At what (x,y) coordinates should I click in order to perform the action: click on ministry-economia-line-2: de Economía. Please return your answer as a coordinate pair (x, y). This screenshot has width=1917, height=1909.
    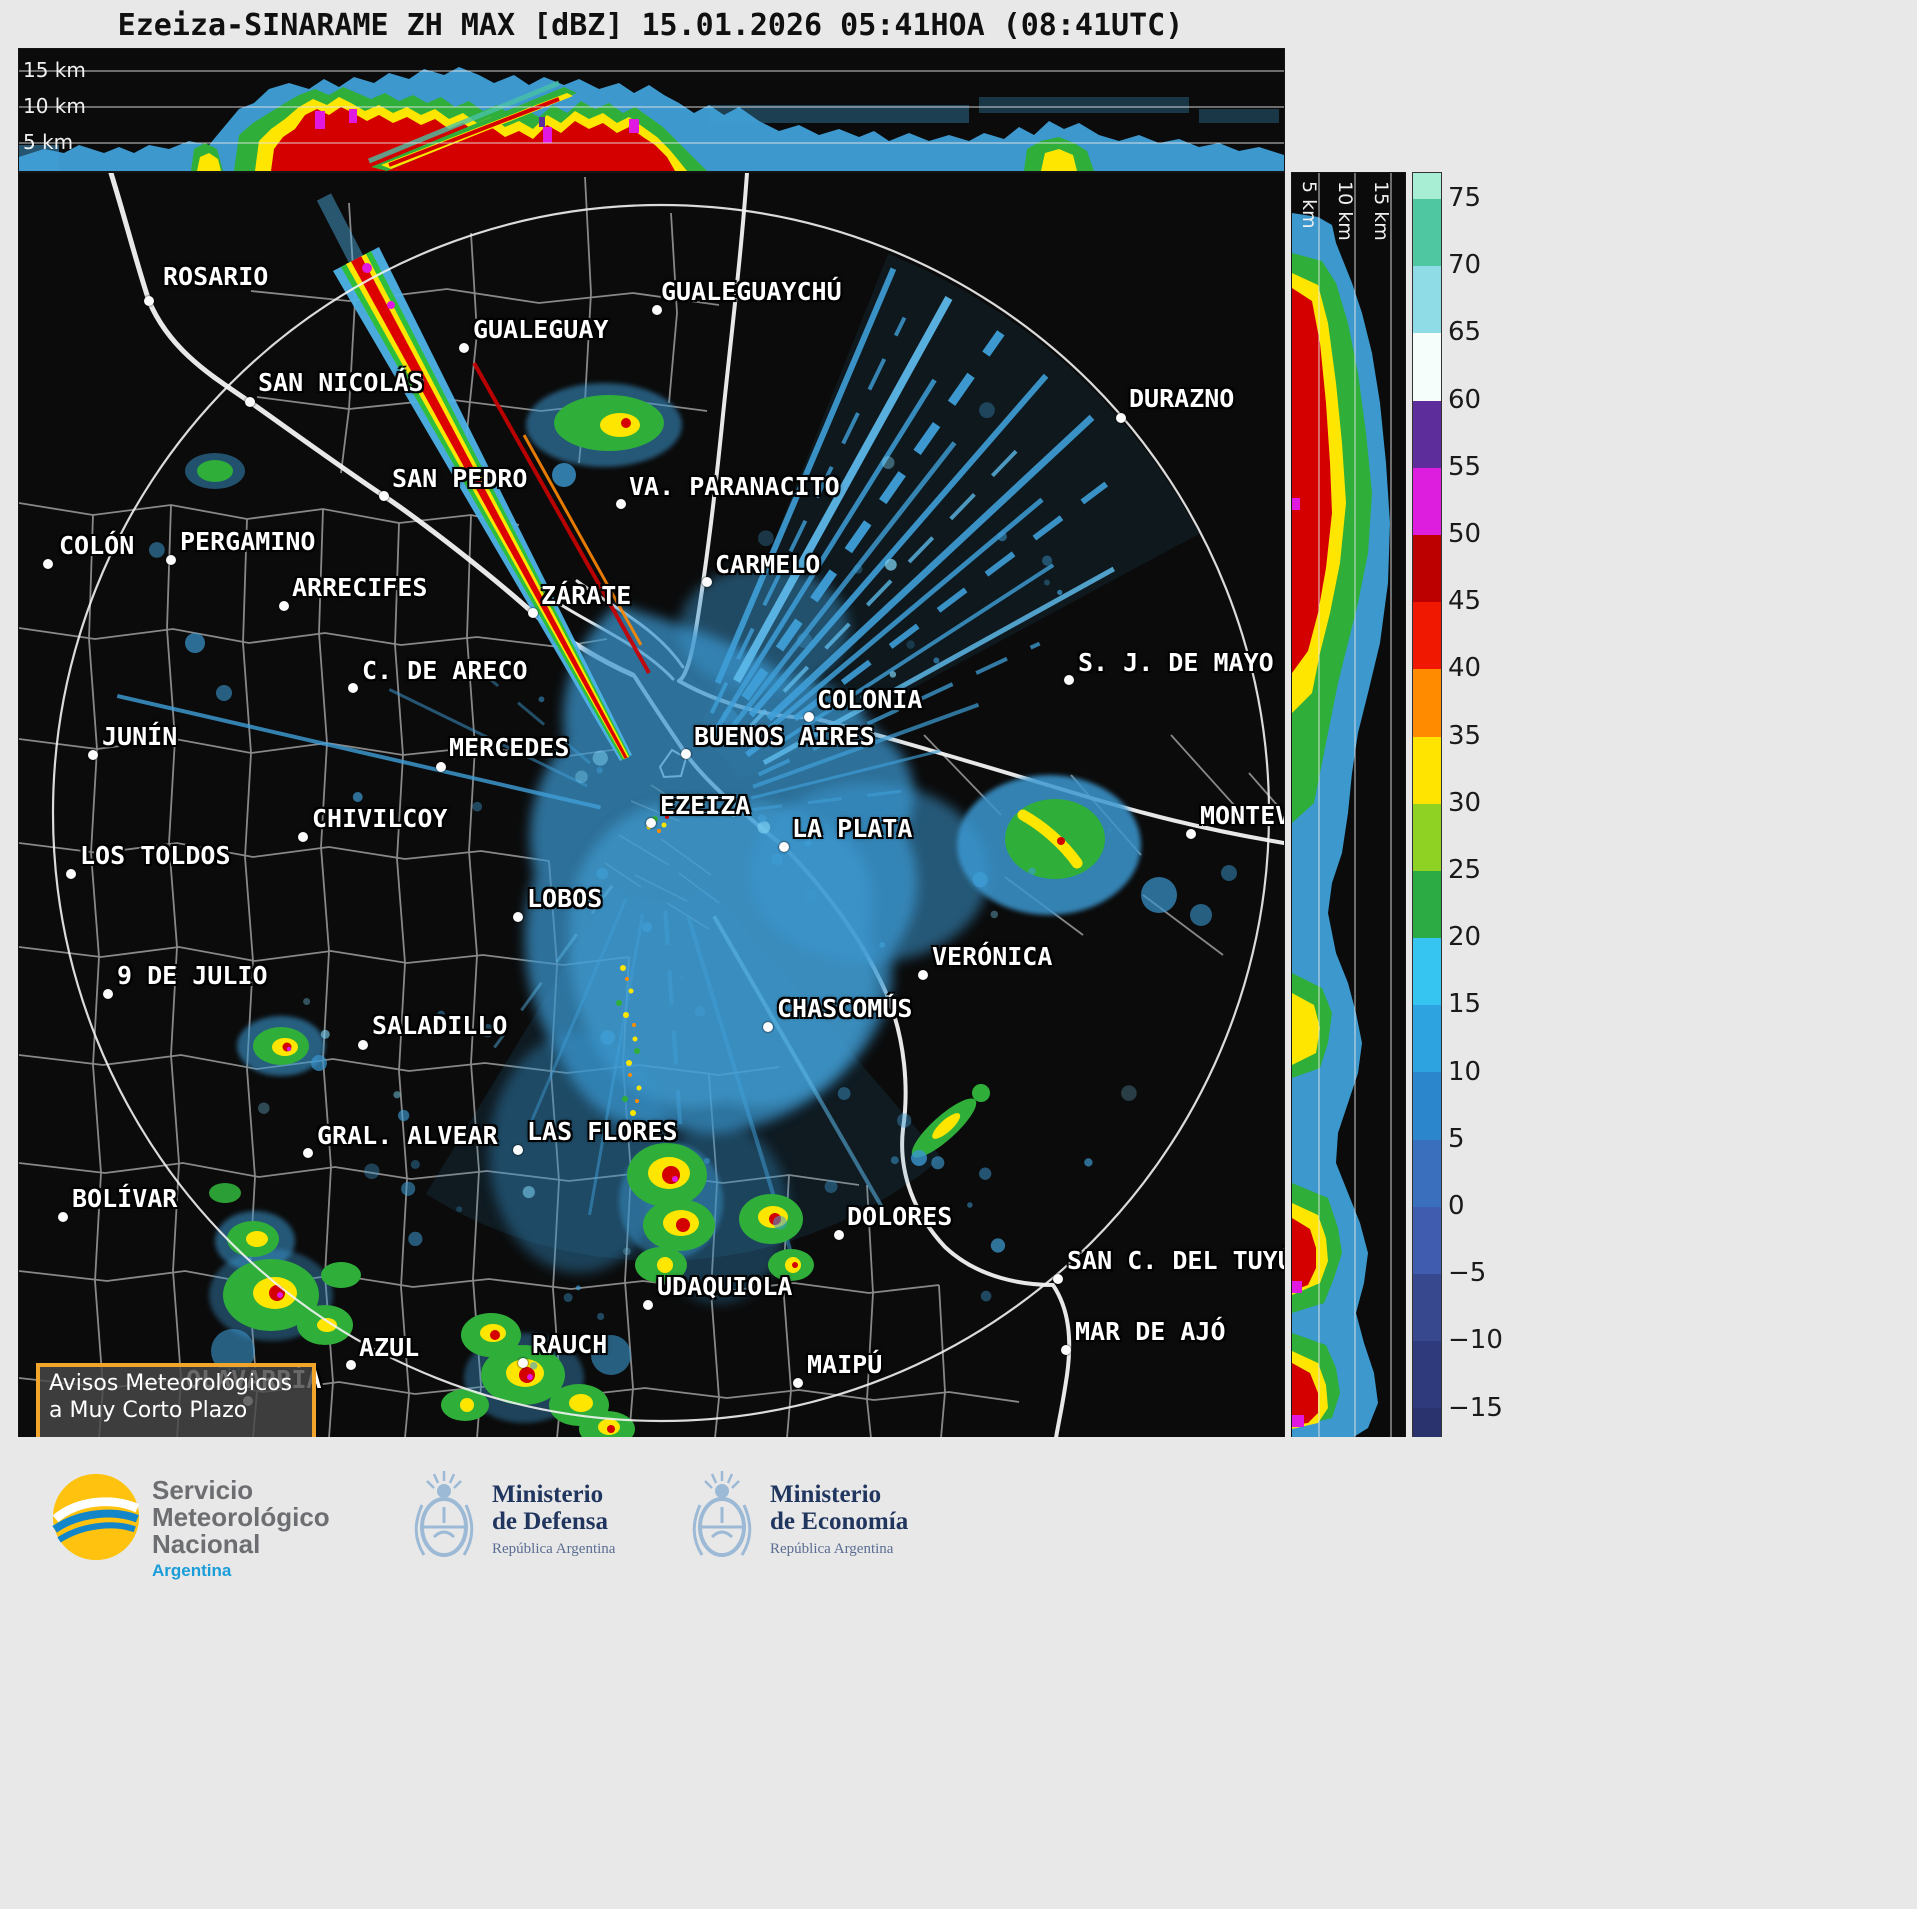
    Looking at the image, I should click on (839, 1521).